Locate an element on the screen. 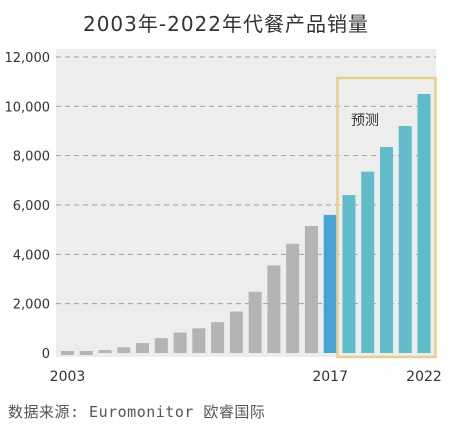  y-tick-label: 2,000 is located at coordinates (31, 305).